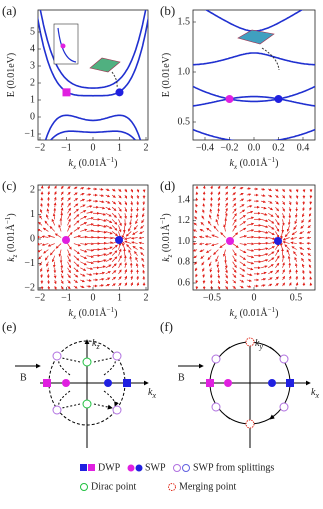 This screenshot has width=323, height=509. Describe the element at coordinates (205, 147) in the screenshot. I see `x-tick-label: −0.4` at that location.